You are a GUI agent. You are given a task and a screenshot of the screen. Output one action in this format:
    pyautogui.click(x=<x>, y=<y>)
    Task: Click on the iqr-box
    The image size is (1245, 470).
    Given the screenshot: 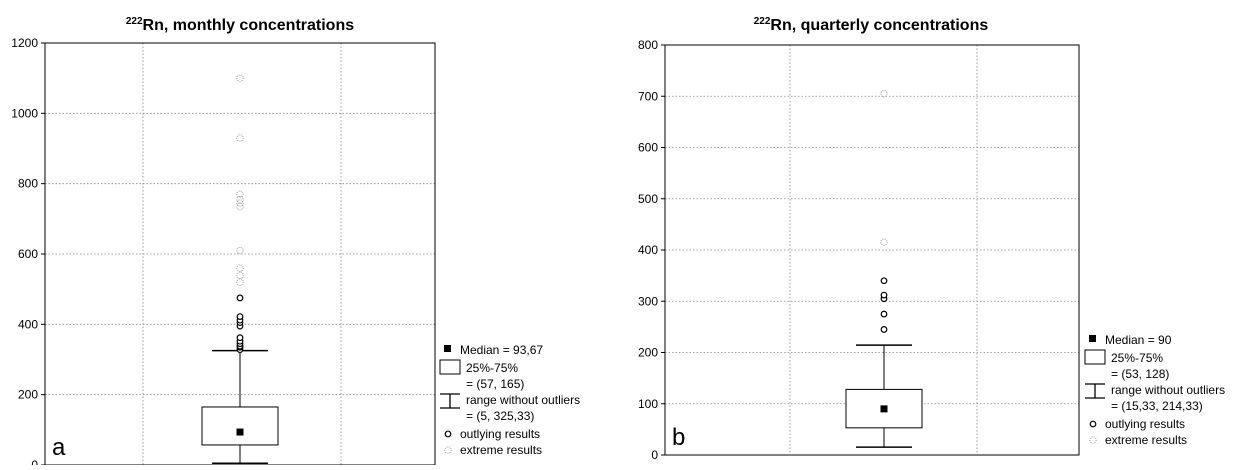 What is the action you would take?
    pyautogui.click(x=240, y=426)
    